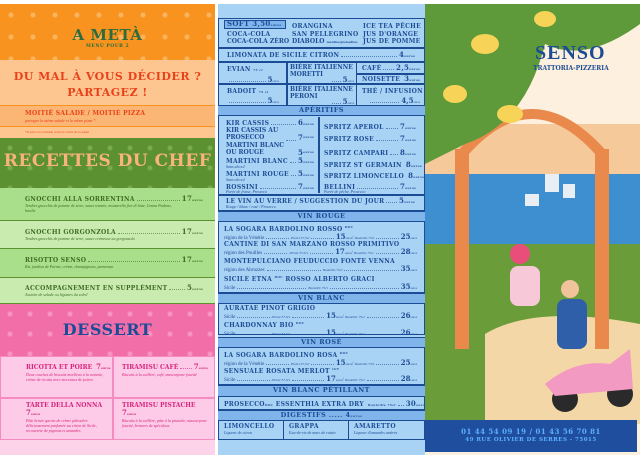  Describe the element at coordinates (80, 199) in the screenshot. I see `item-name: GNOCCHI ALLA SORRENTINA` at that location.